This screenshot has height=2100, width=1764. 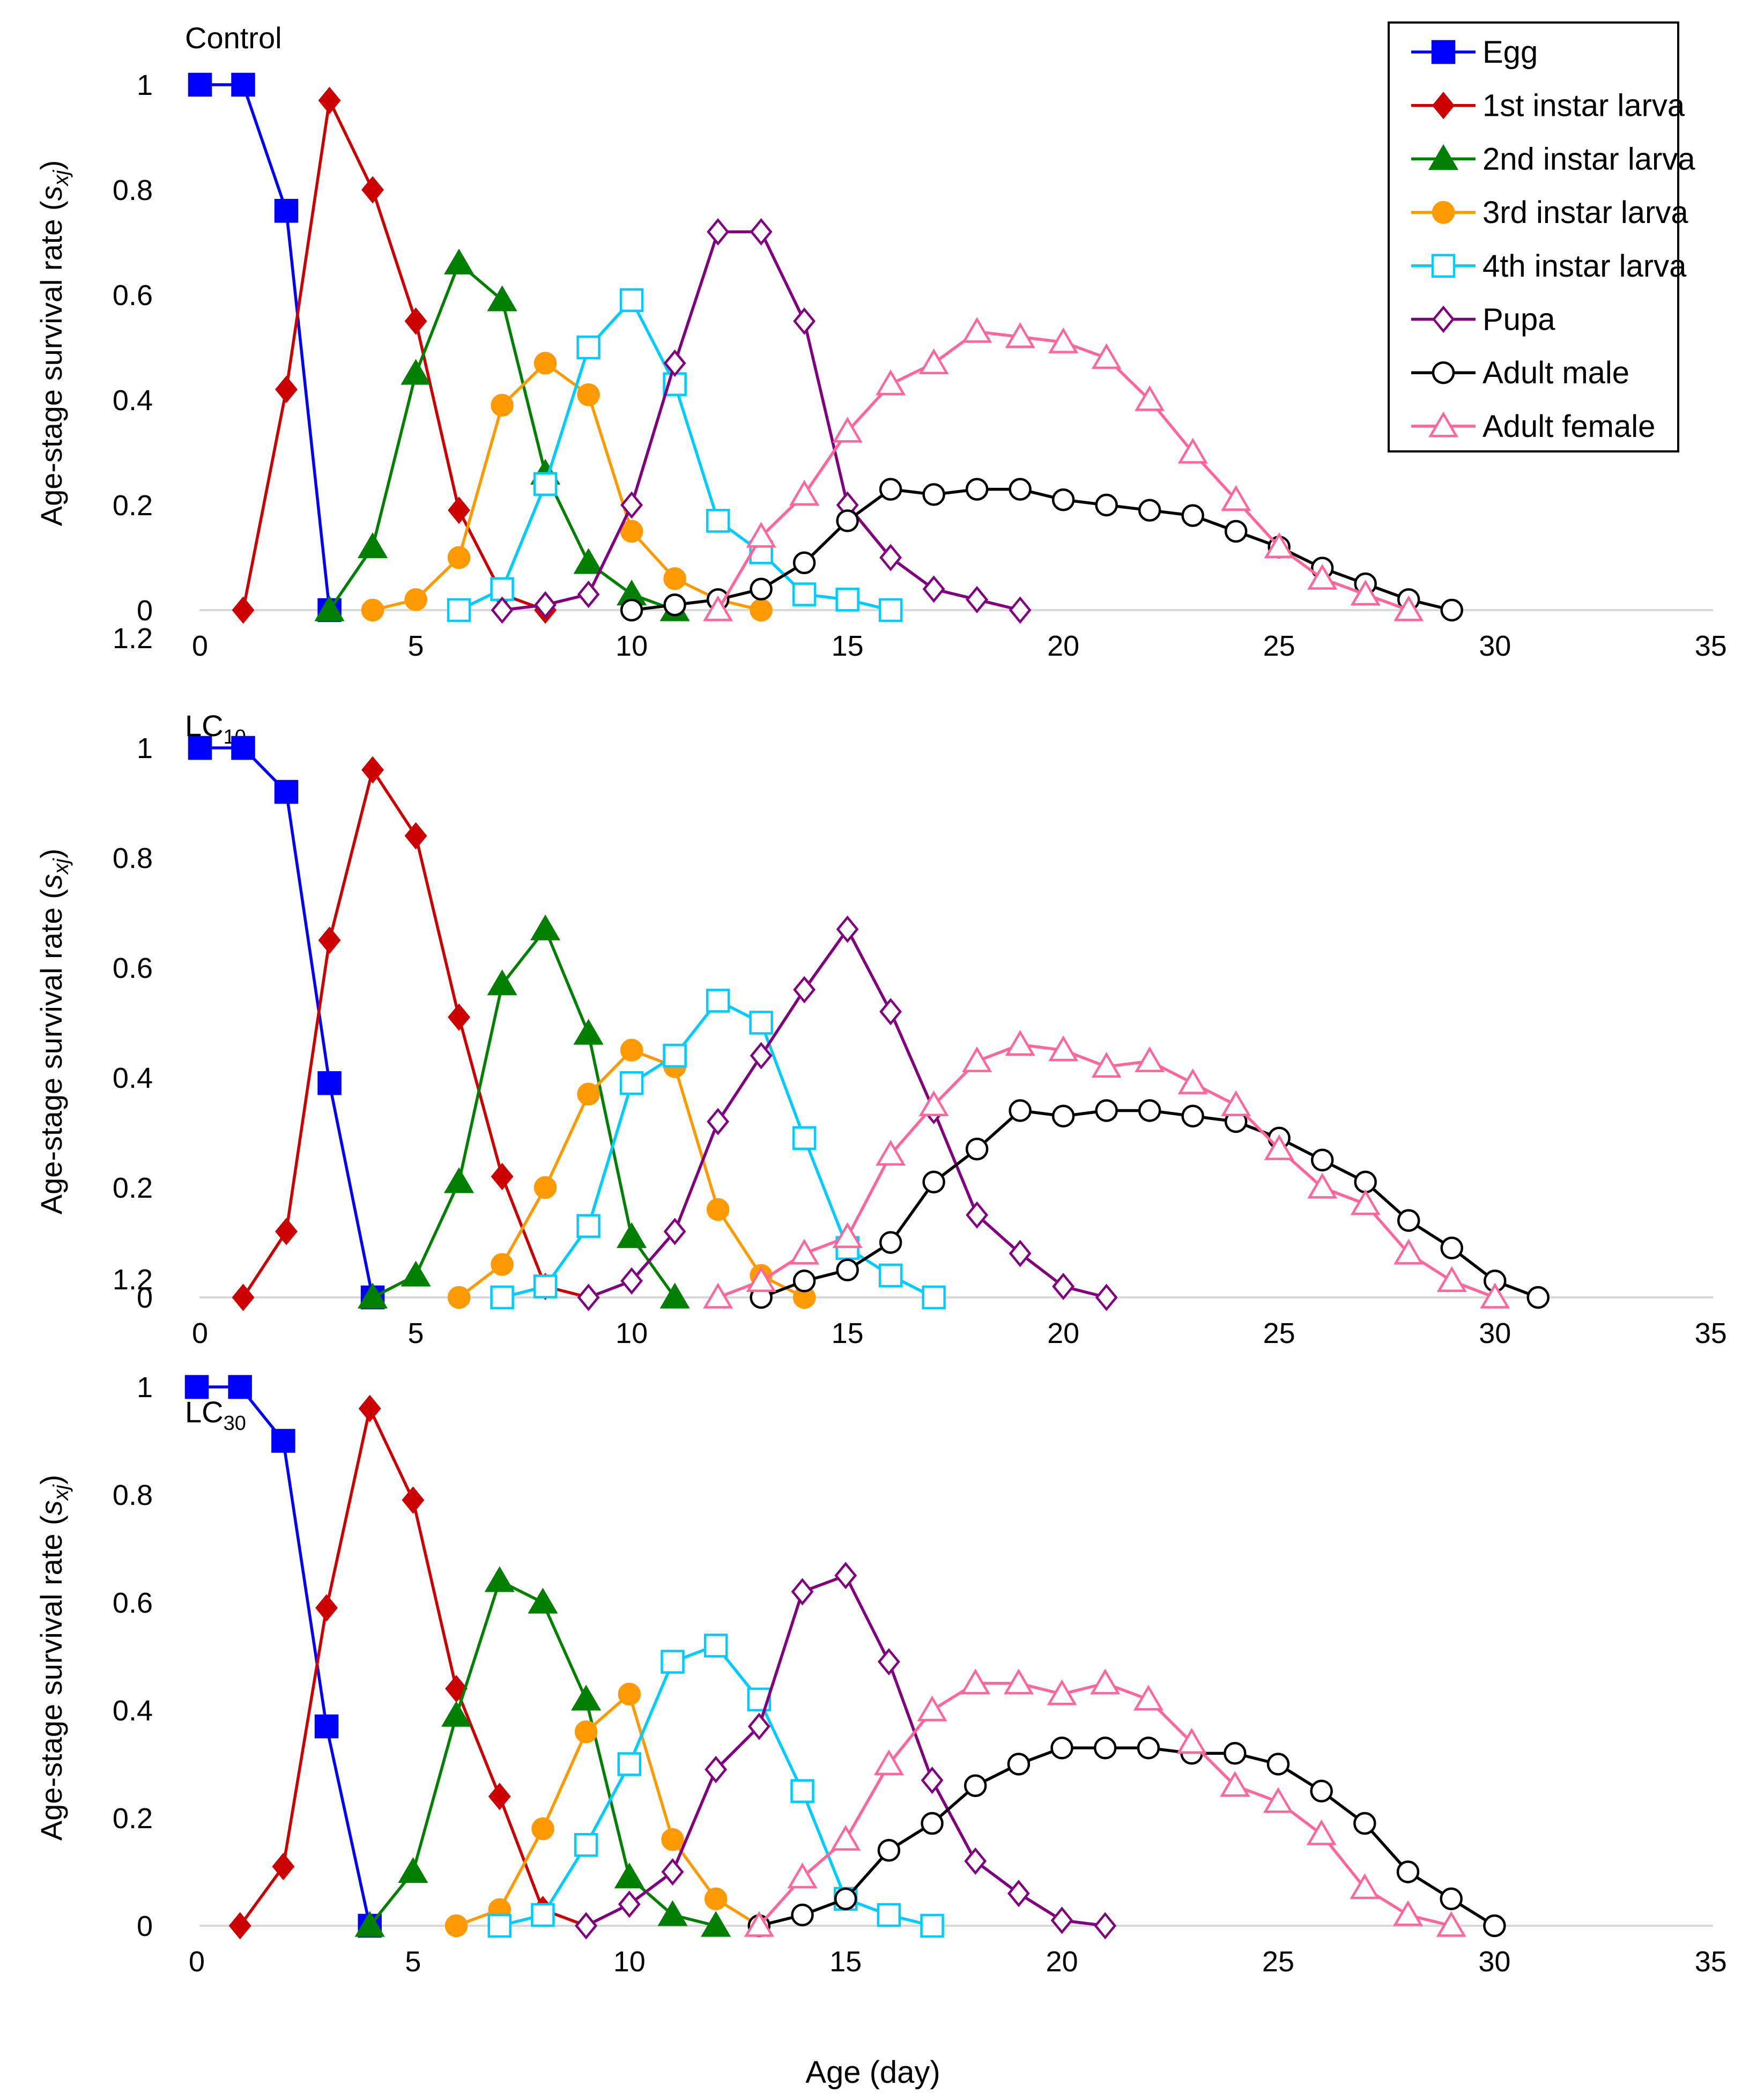 I want to click on y-tick-label: 1.2, so click(x=133, y=638).